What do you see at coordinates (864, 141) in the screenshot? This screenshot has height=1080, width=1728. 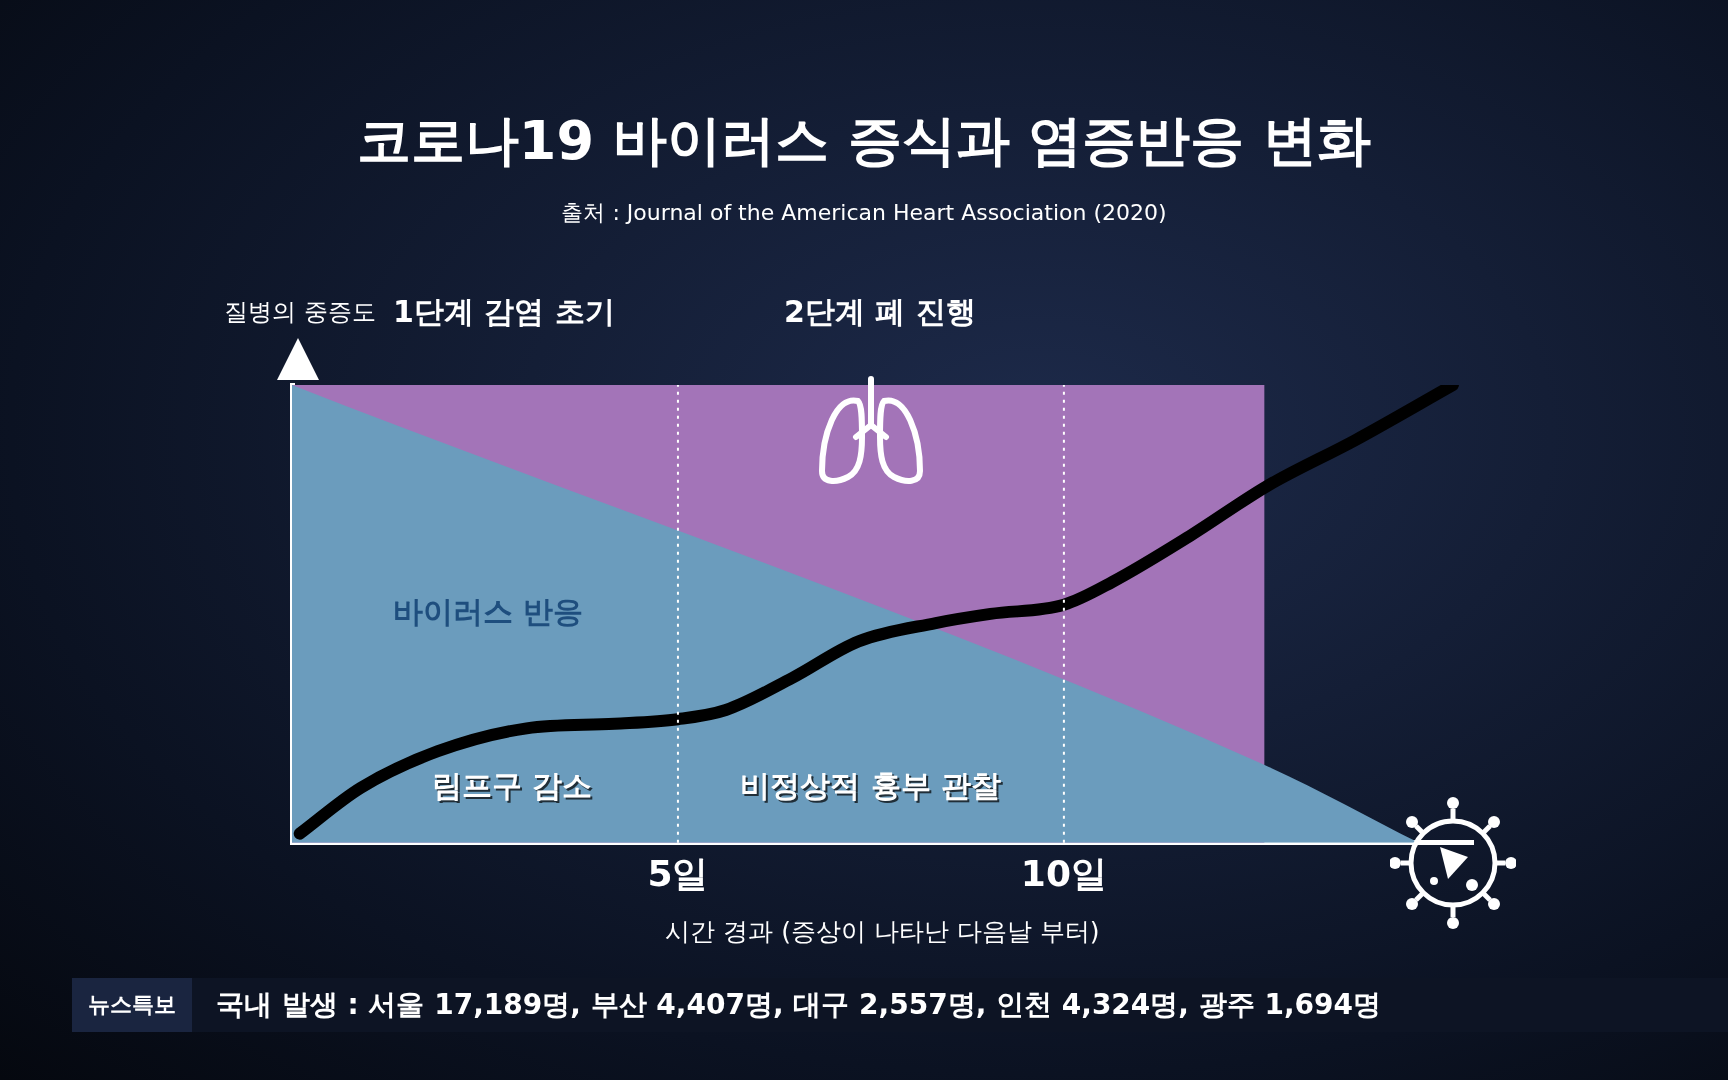 I see `chart-title: 코로나19 바이러스 증식과 염증반응 변화` at bounding box center [864, 141].